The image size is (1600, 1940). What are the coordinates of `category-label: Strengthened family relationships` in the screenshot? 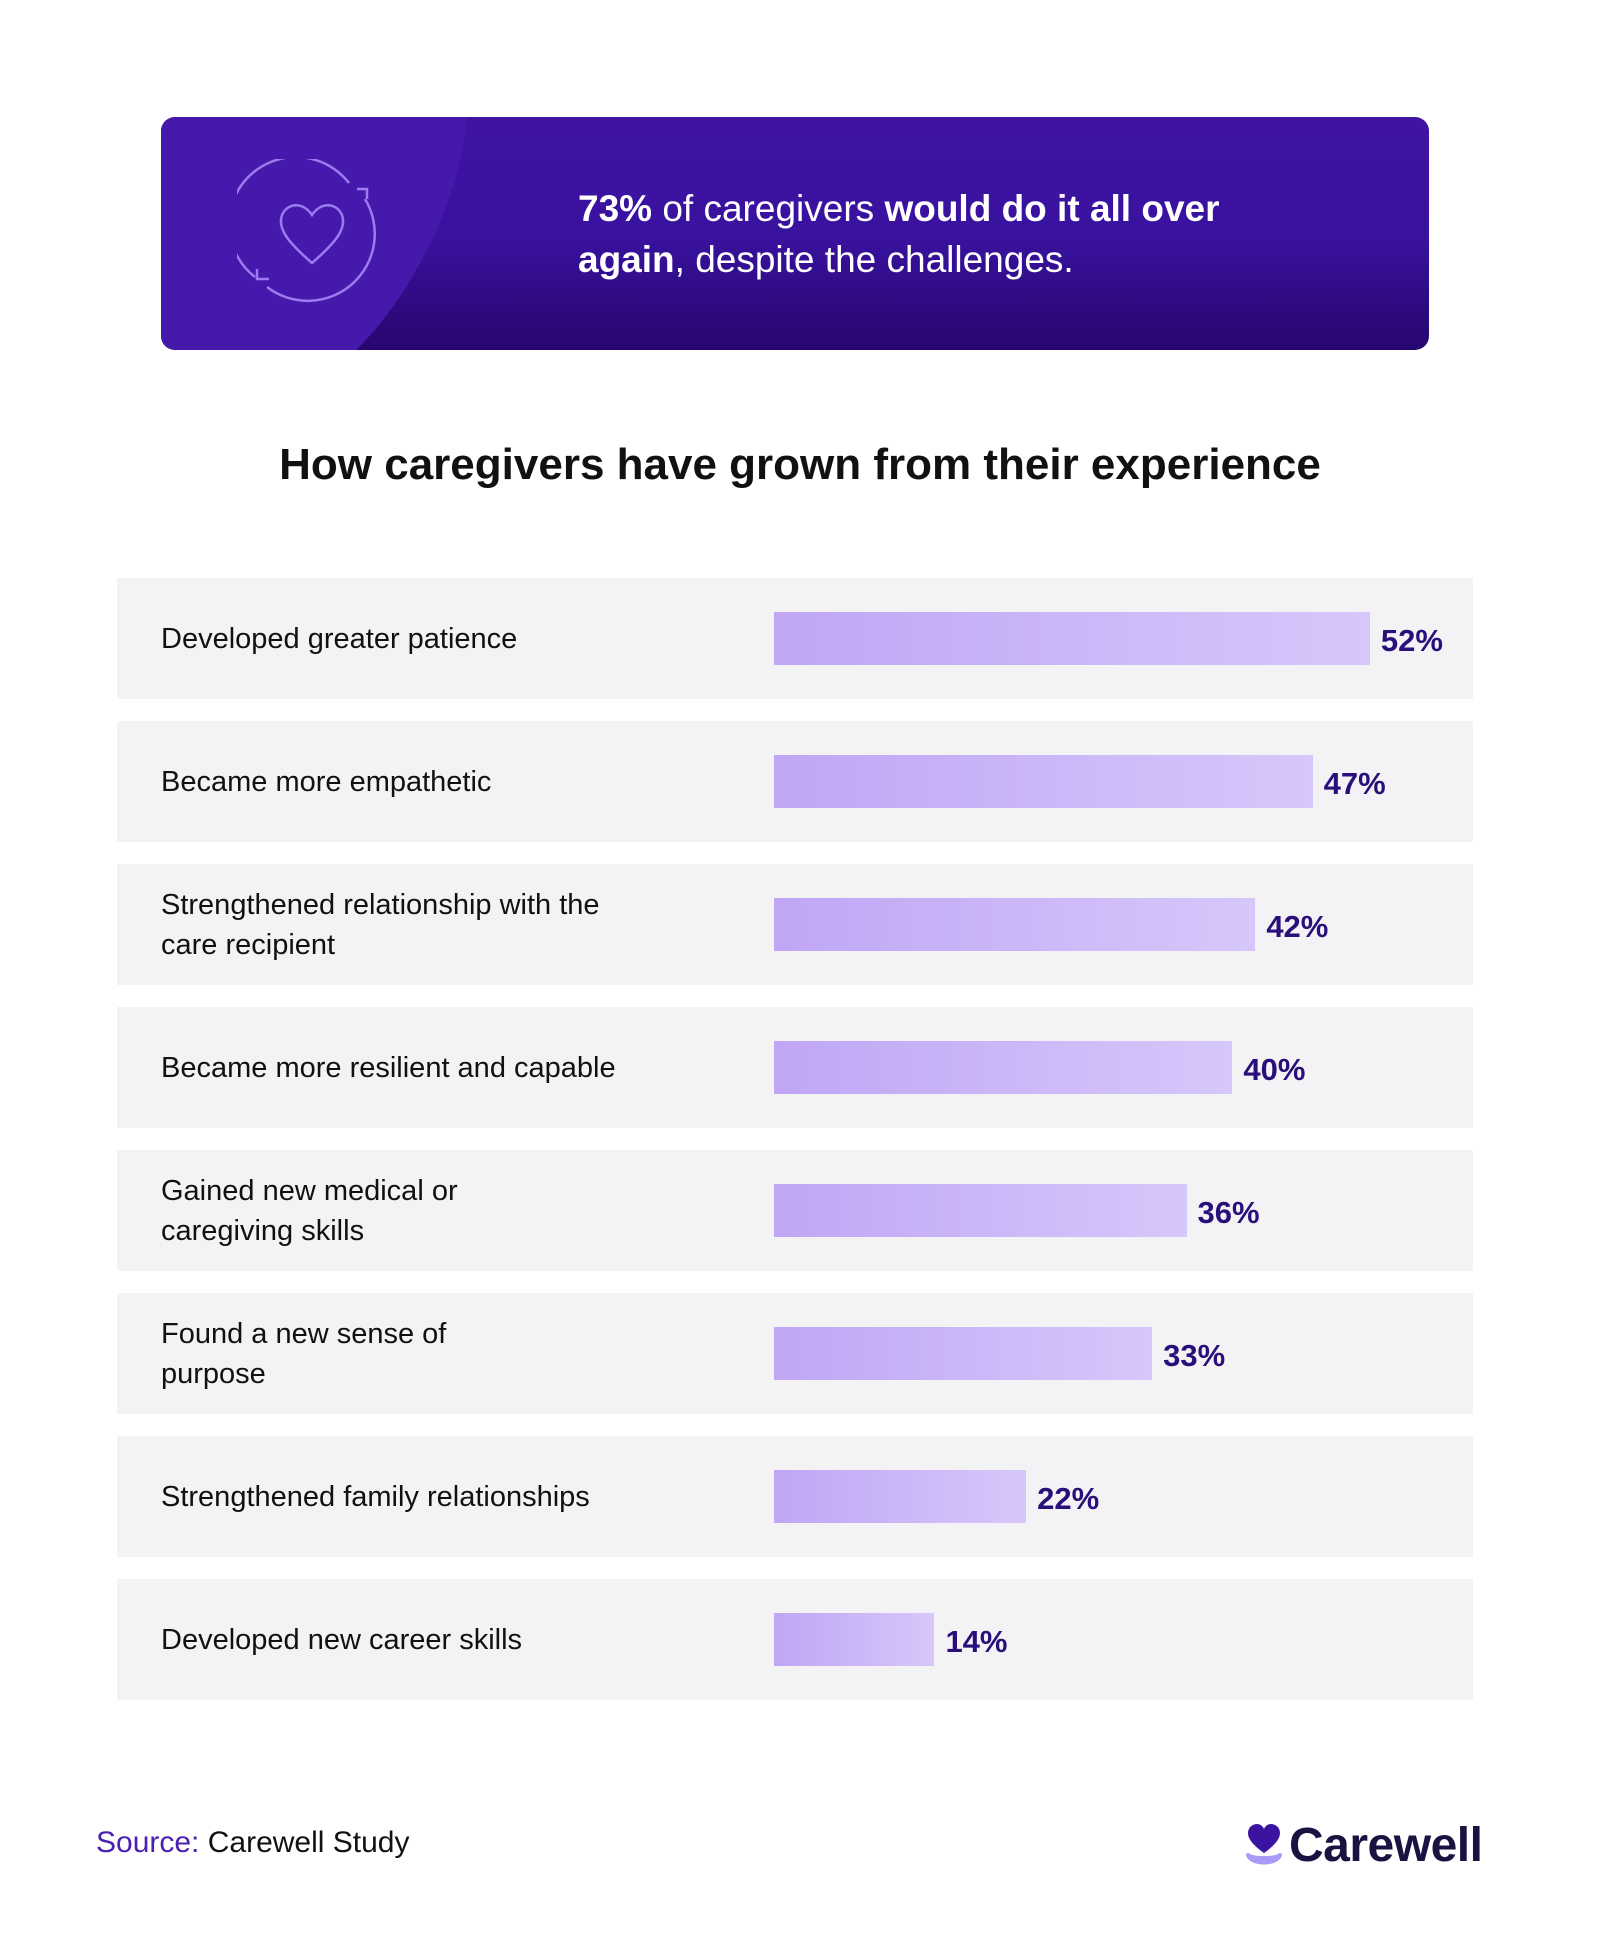 It's located at (375, 1496).